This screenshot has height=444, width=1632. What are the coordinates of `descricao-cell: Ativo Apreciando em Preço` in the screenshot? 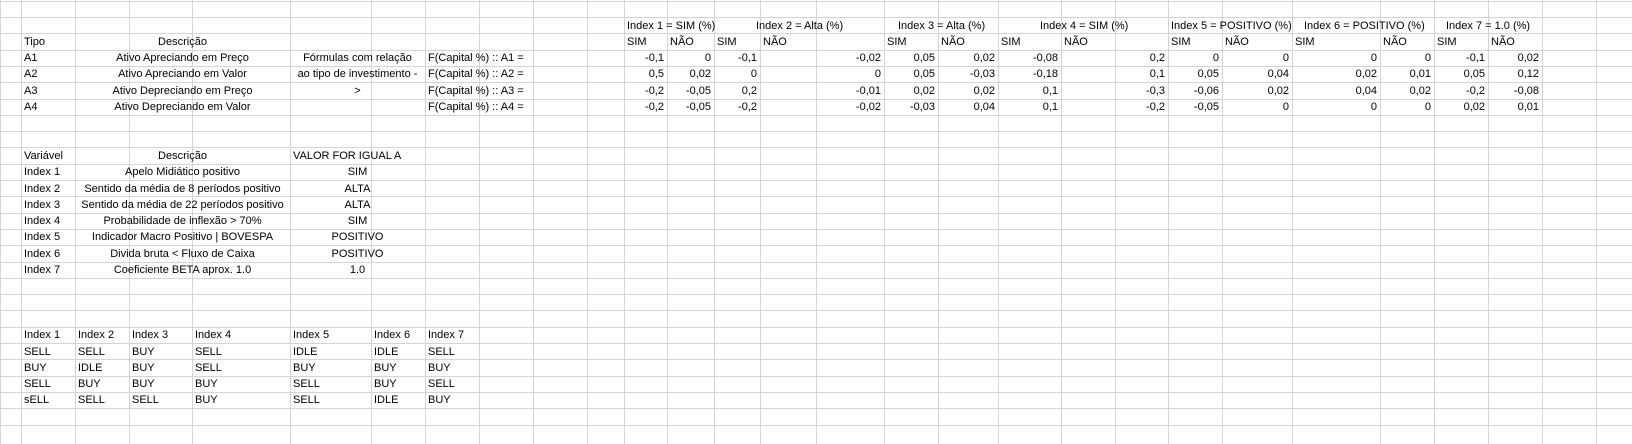 It's located at (182, 58).